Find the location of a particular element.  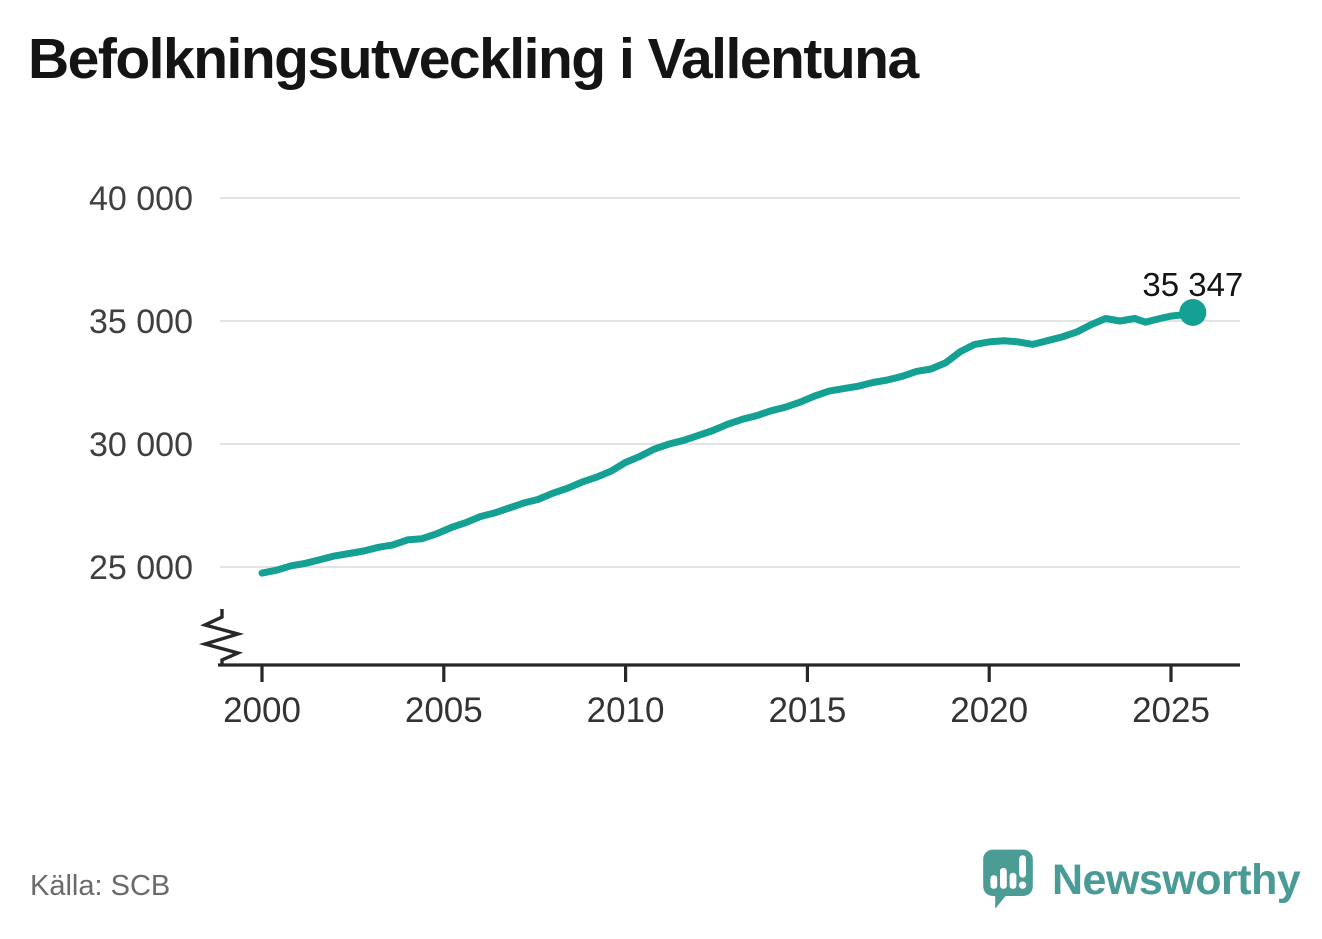

x-axis-tick-label: 2005 is located at coordinates (444, 710).